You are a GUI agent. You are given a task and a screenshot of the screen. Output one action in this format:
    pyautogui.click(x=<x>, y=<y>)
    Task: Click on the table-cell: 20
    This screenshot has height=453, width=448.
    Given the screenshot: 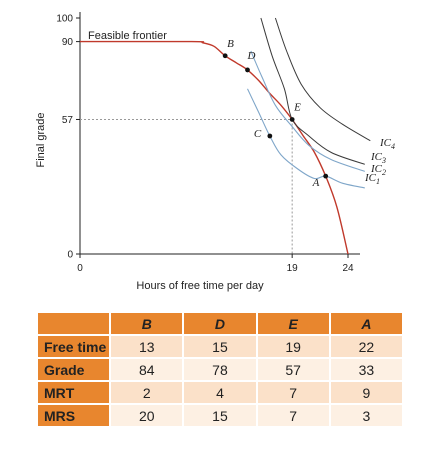 What is the action you would take?
    pyautogui.click(x=147, y=415)
    